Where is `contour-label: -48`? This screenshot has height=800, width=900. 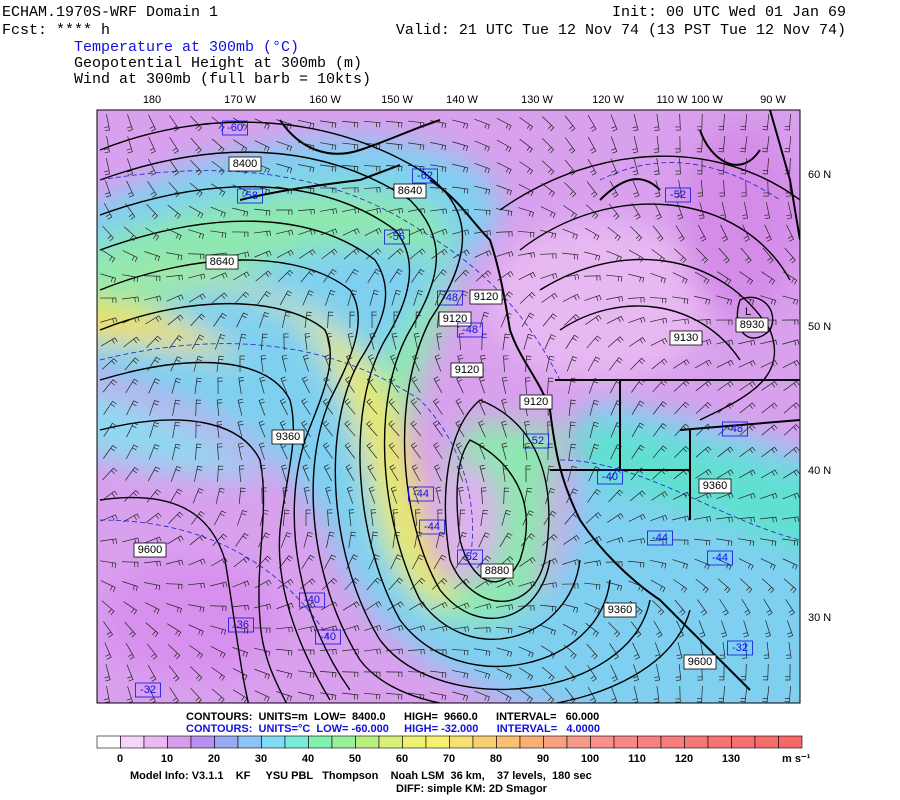
contour-label: -48 is located at coordinates (470, 330).